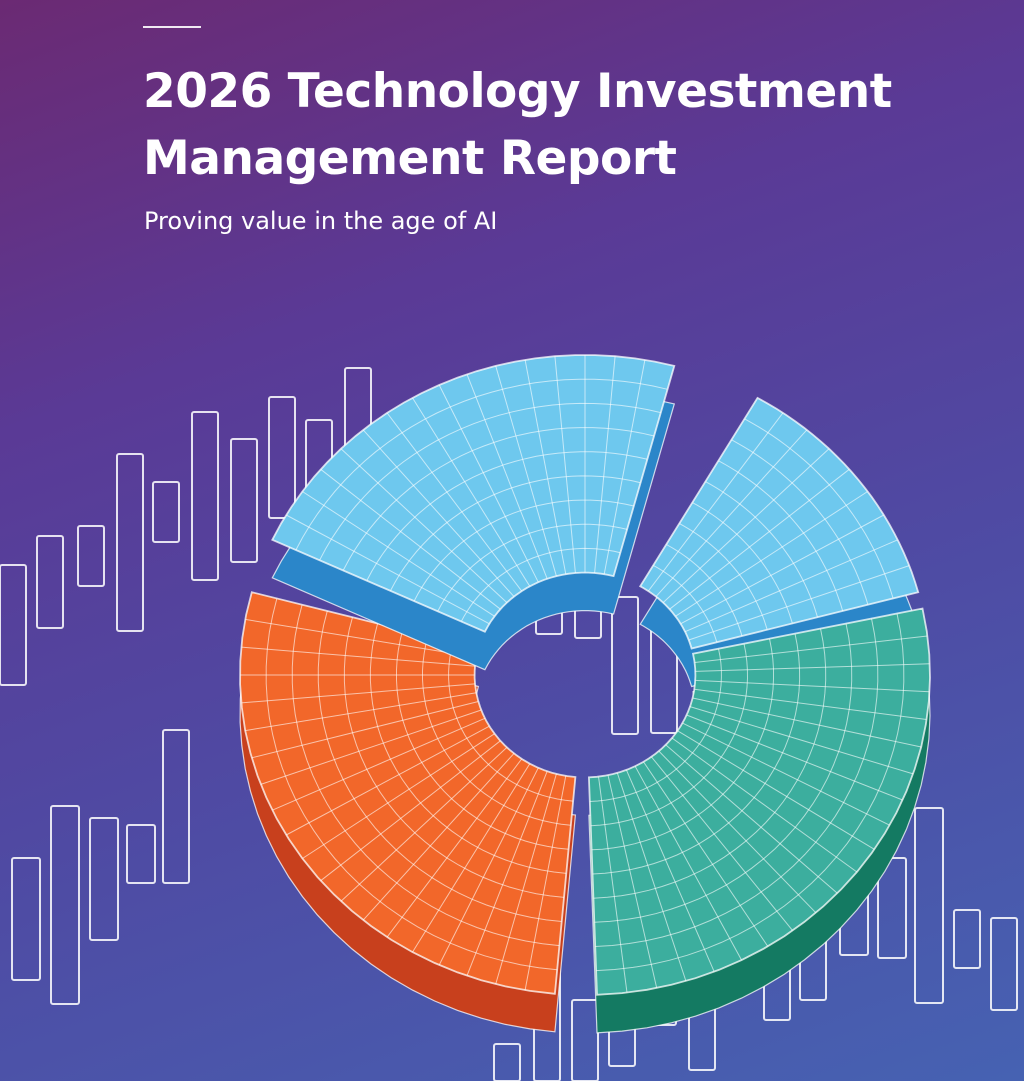  I want to click on donut-segment-arrow-grid, so click(778, 527).